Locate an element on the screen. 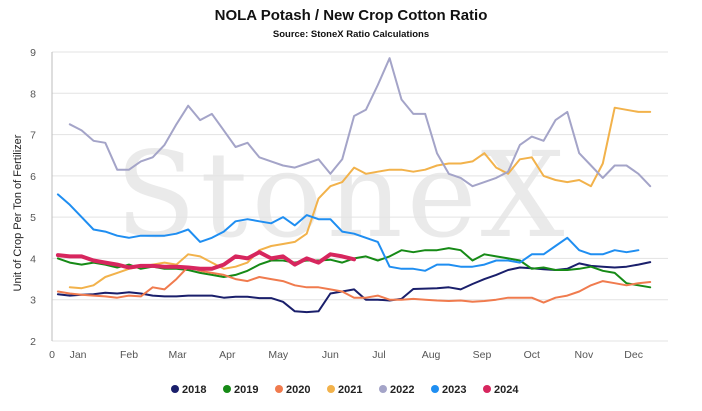  series-line-2024 is located at coordinates (206, 260).